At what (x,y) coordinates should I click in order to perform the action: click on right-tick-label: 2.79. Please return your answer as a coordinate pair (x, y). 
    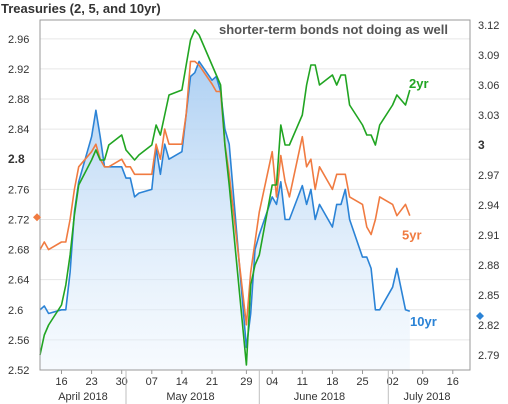
    Looking at the image, I should click on (488, 356).